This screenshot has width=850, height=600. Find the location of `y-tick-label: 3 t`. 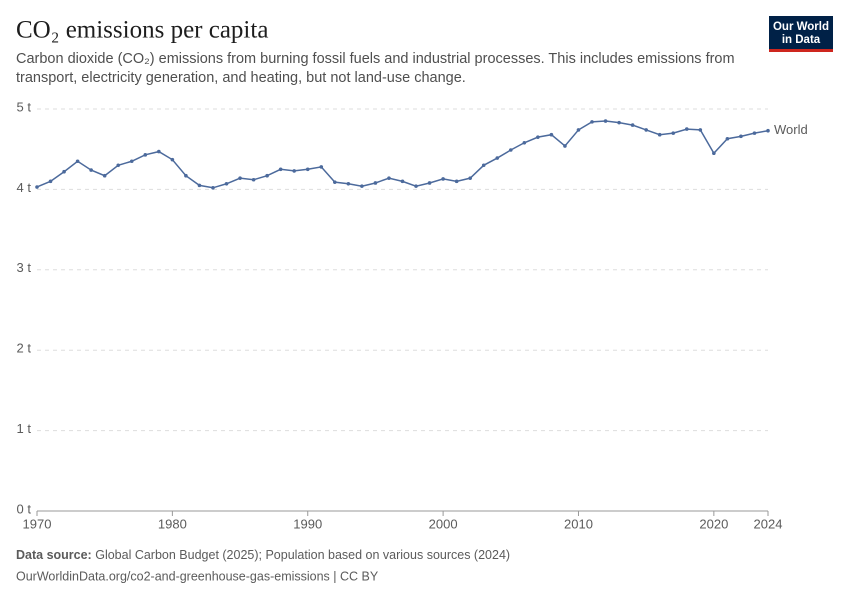

y-tick-label: 3 t is located at coordinates (24, 267).